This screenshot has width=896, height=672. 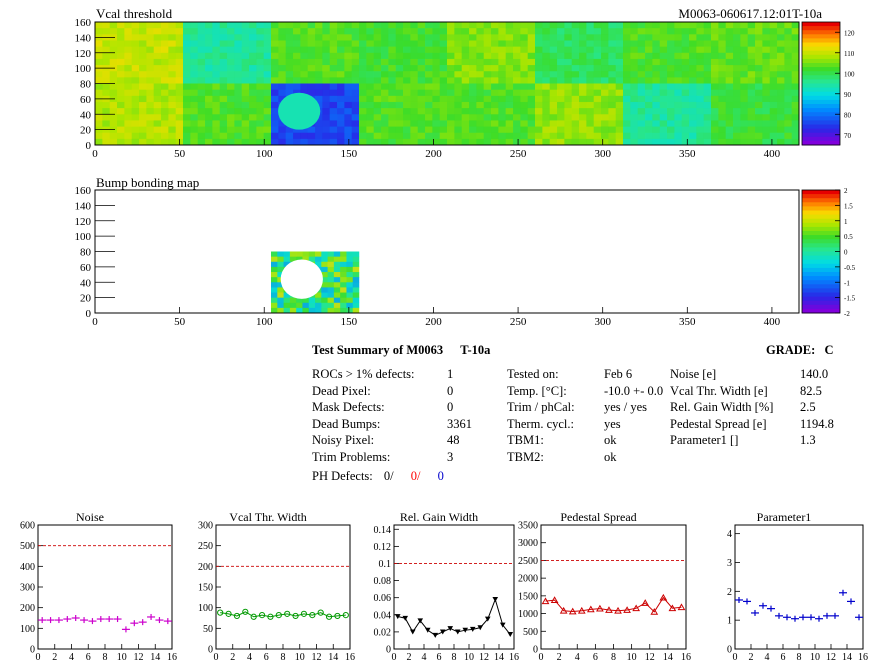 What do you see at coordinates (383, 547) in the screenshot?
I see `y-tick-label: 0.12` at bounding box center [383, 547].